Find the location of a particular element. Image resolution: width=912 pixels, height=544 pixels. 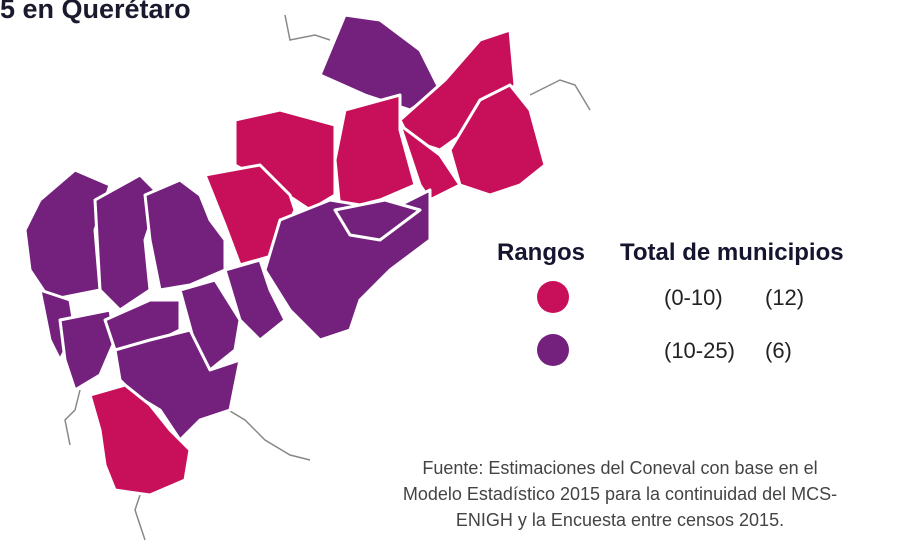

legend-header: Rangos is located at coordinates (541, 252).